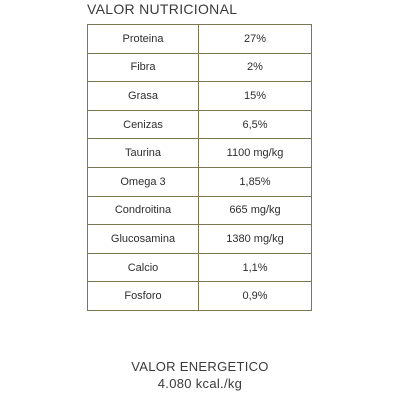 The width and height of the screenshot is (400, 400). I want to click on section-title: VALOR NUTRICIONAL, so click(162, 9).